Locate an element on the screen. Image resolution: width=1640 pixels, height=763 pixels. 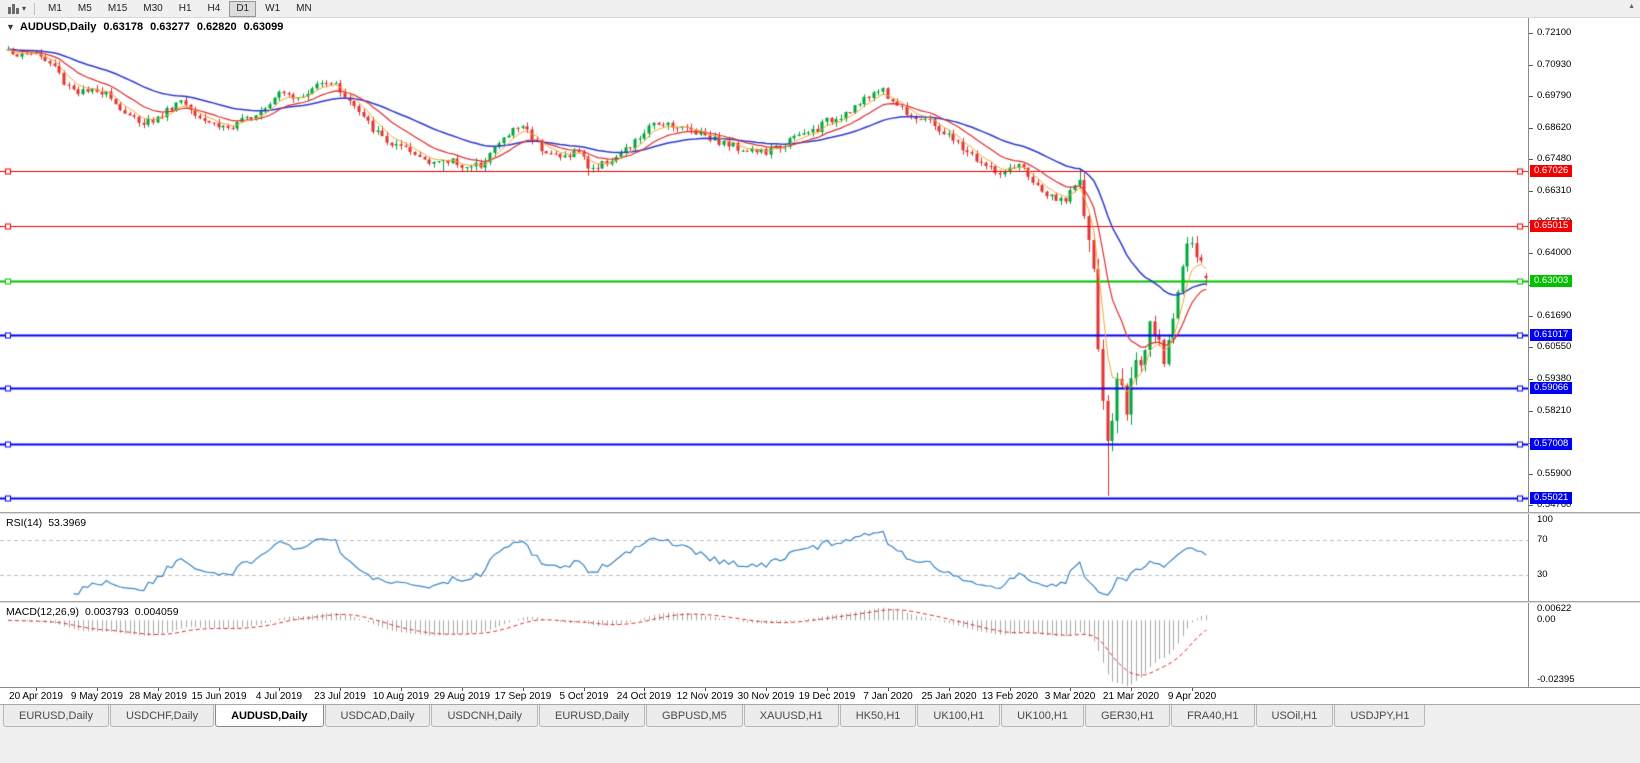
macd-signal-value: 0.004059 is located at coordinates (156, 612).